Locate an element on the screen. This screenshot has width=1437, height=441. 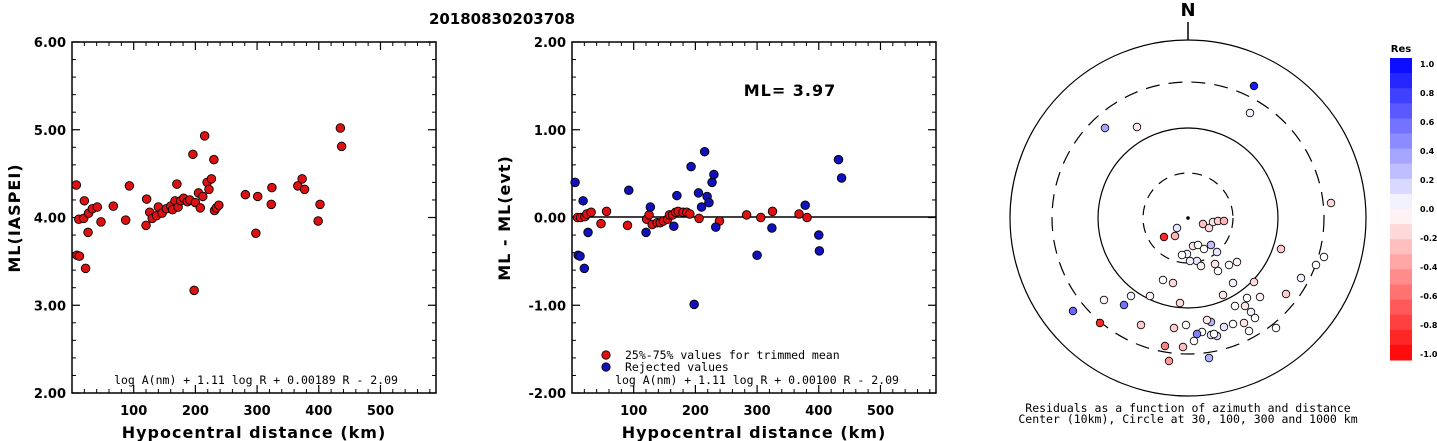
center-marker is located at coordinates (1188, 218).